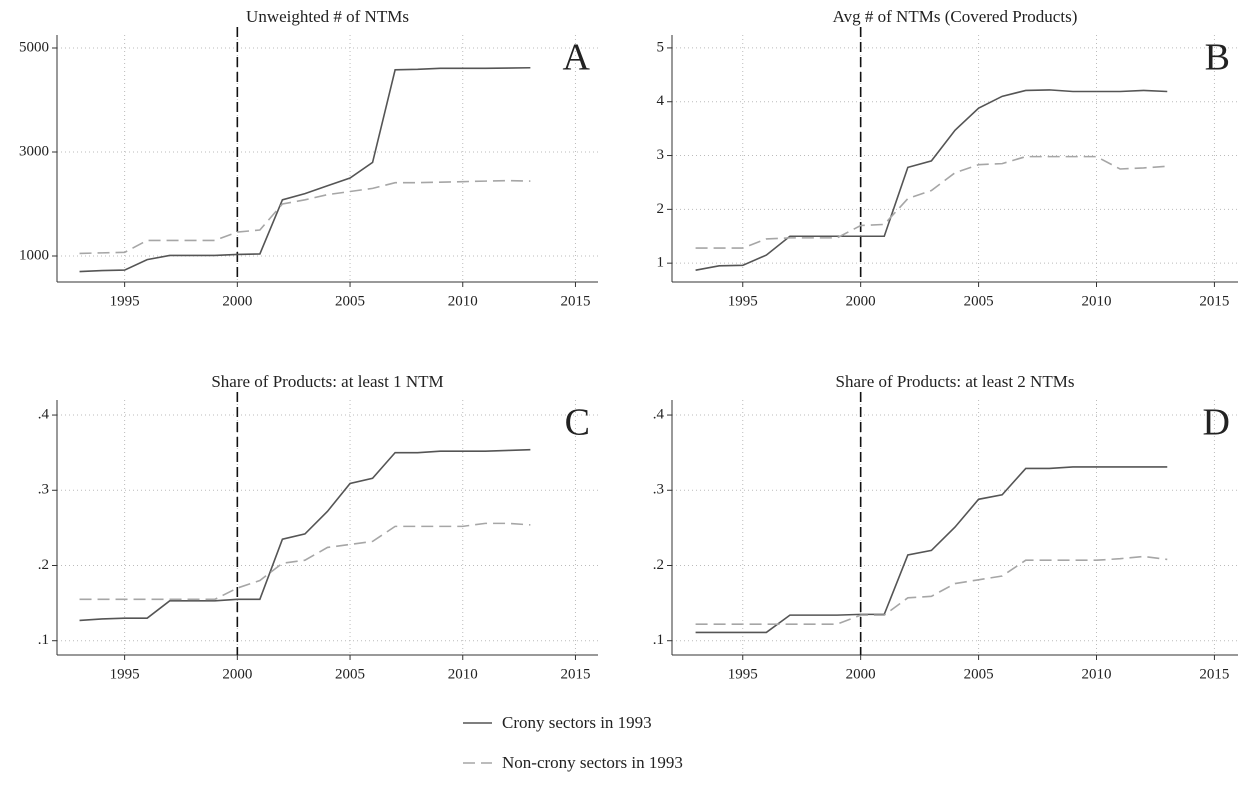 The height and width of the screenshot is (805, 1258). What do you see at coordinates (34, 151) in the screenshot?
I see `y-tick-label: 3000` at bounding box center [34, 151].